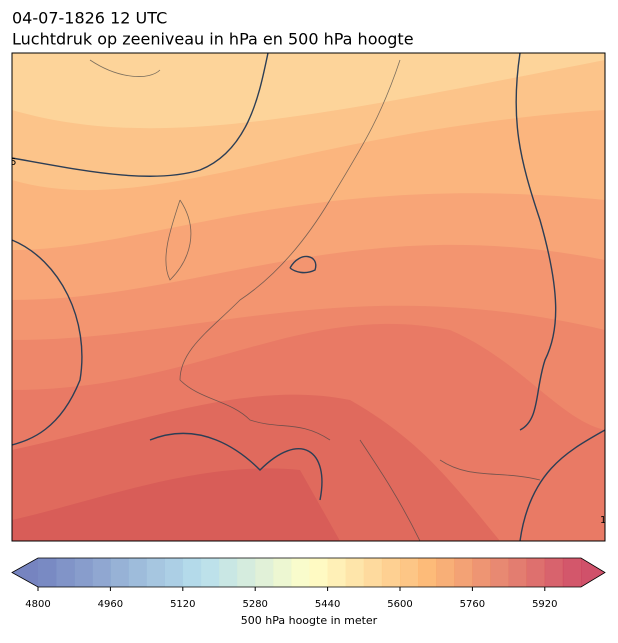 The height and width of the screenshot is (643, 618). What do you see at coordinates (25, 572) in the screenshot?
I see `colorbar-extend-low` at bounding box center [25, 572].